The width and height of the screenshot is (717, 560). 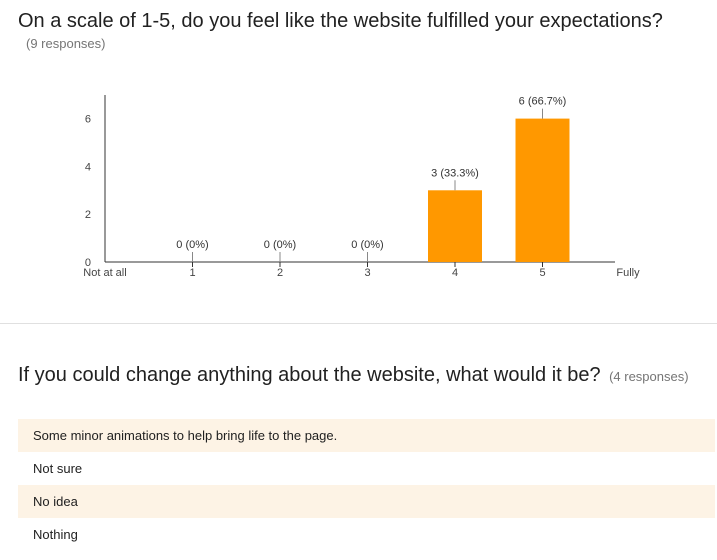 What do you see at coordinates (66, 43) in the screenshot?
I see `question-1-response-count: (9 responses)` at bounding box center [66, 43].